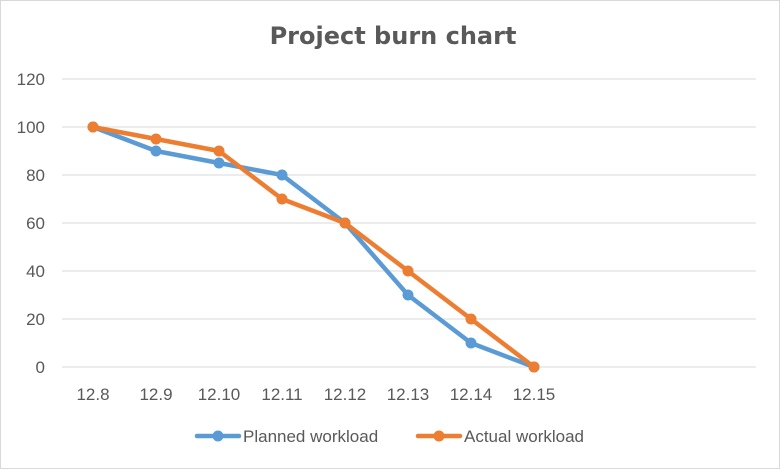 The height and width of the screenshot is (469, 780). What do you see at coordinates (281, 394) in the screenshot?
I see `x-tick-label: 12.11` at bounding box center [281, 394].